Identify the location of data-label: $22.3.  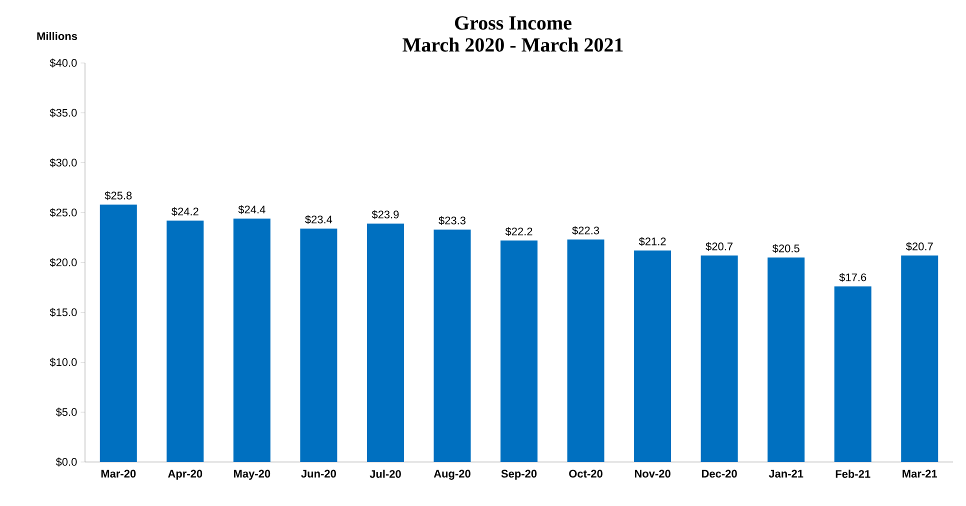
(586, 231).